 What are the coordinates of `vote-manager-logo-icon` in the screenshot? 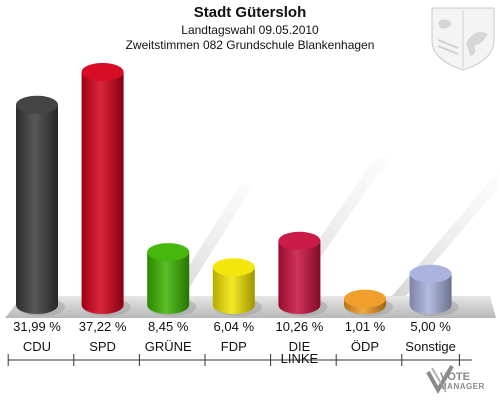 It's located at (440, 379).